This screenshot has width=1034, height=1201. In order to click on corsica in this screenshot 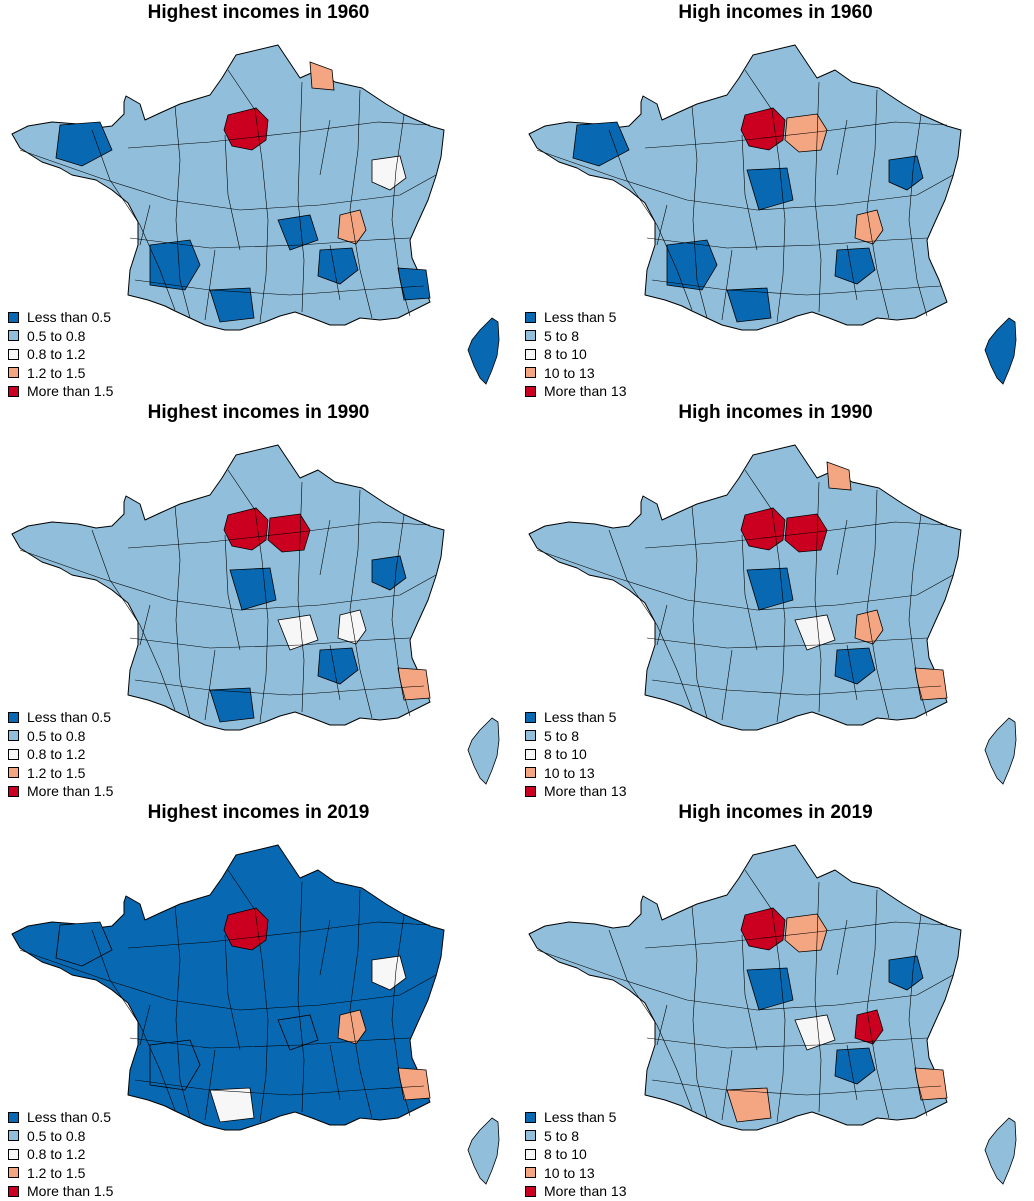, I will do `click(483, 351)`.